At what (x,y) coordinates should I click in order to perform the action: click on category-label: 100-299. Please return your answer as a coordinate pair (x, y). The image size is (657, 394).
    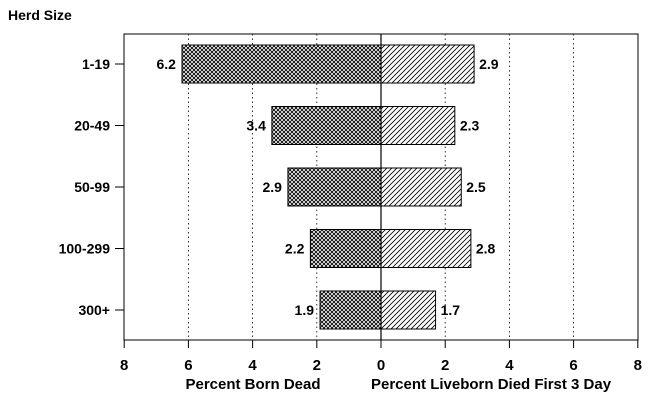
    Looking at the image, I should click on (85, 249).